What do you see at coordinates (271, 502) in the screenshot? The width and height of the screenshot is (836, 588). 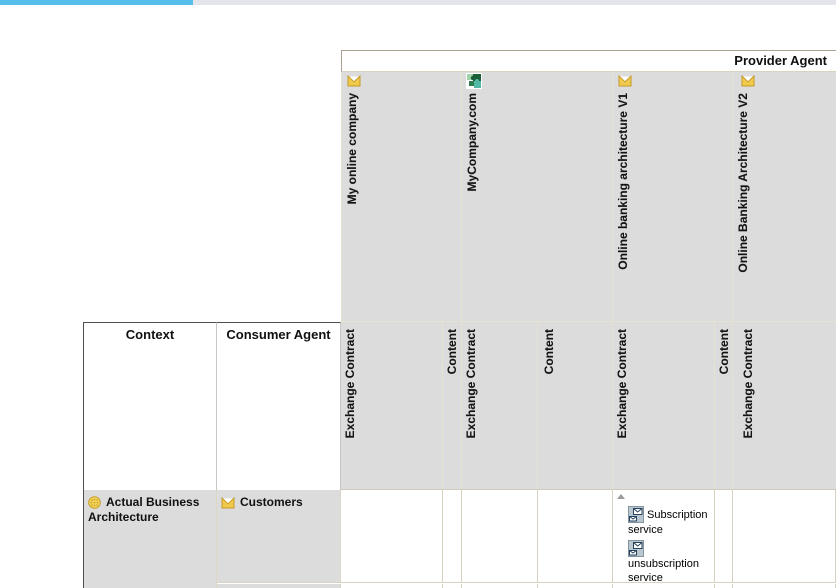 I see `row-consumer-label: Customers` at bounding box center [271, 502].